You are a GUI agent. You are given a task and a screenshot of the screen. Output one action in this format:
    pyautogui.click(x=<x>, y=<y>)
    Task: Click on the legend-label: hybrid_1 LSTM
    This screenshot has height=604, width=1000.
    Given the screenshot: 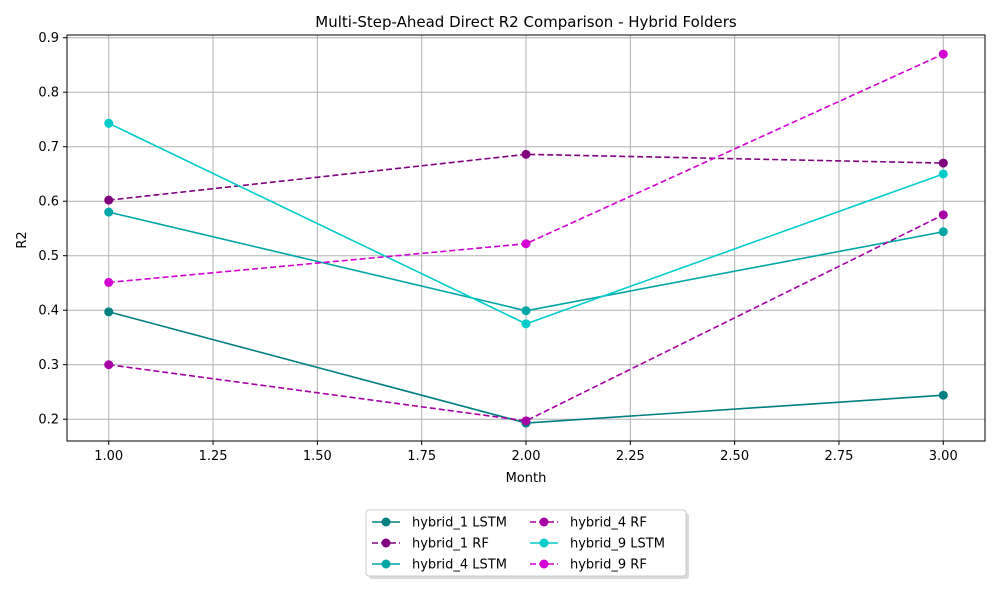 What is the action you would take?
    pyautogui.click(x=459, y=523)
    